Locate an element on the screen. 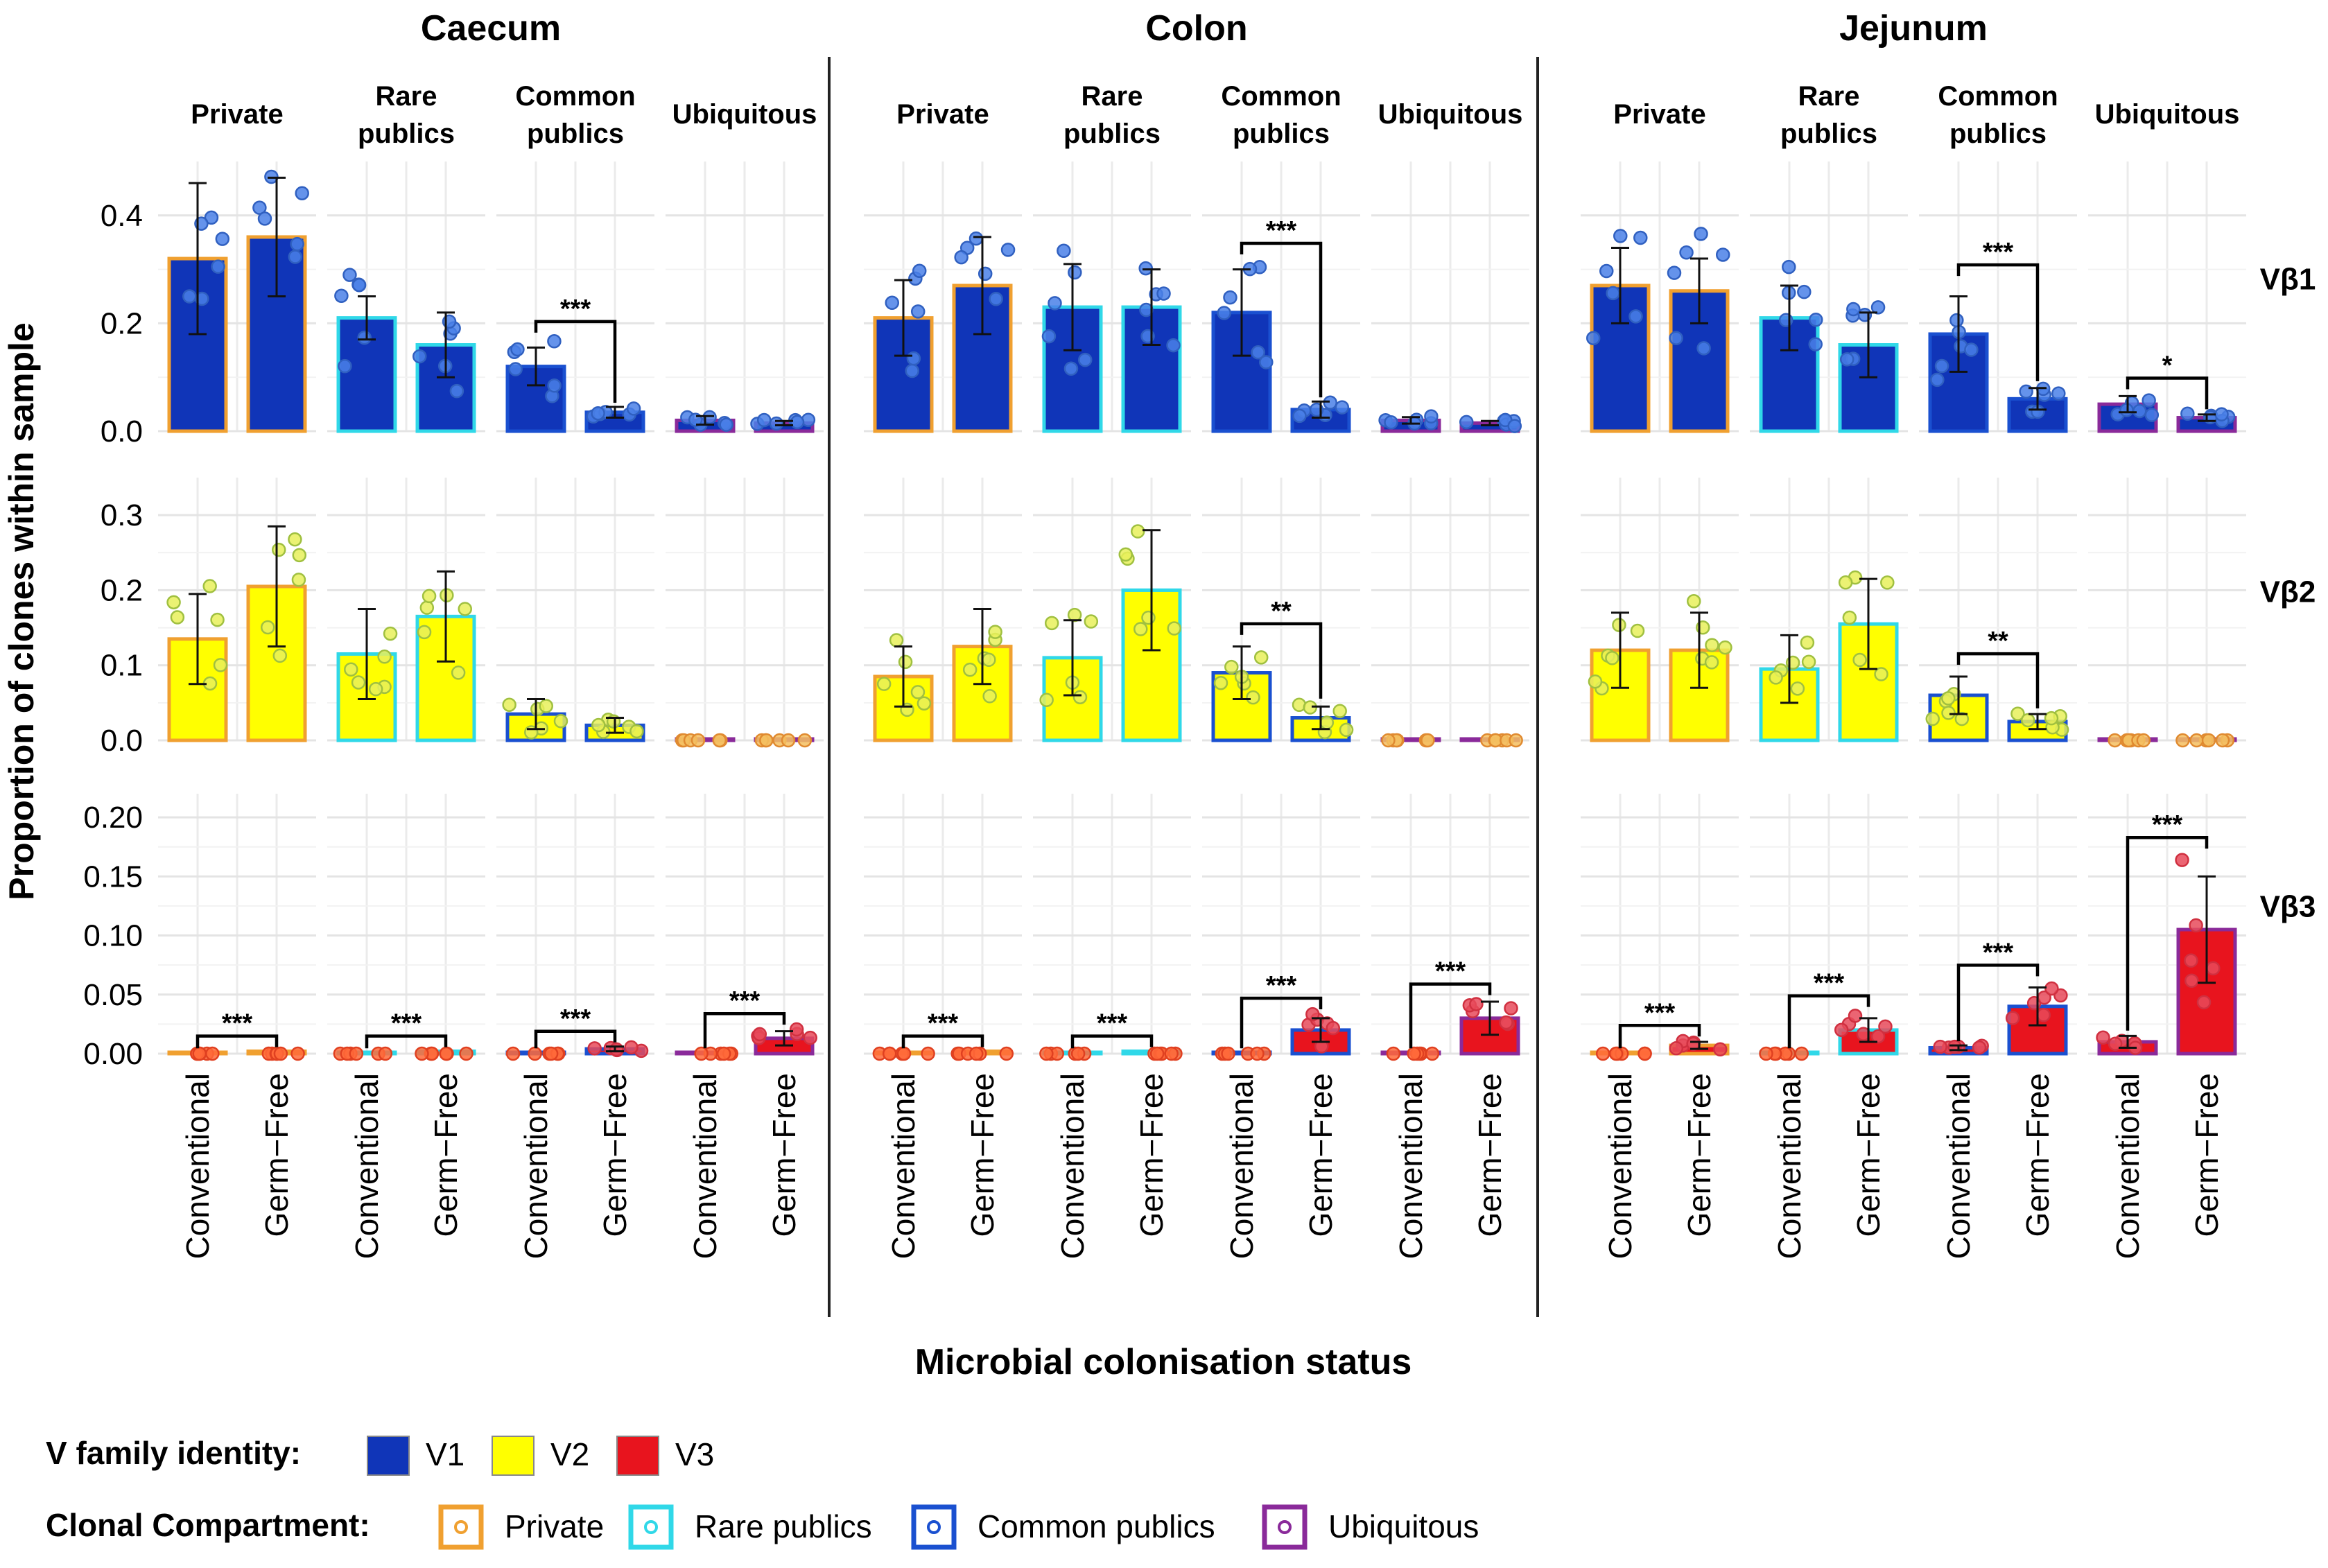  y-tick-v1-0: 0.0 is located at coordinates (122, 431).